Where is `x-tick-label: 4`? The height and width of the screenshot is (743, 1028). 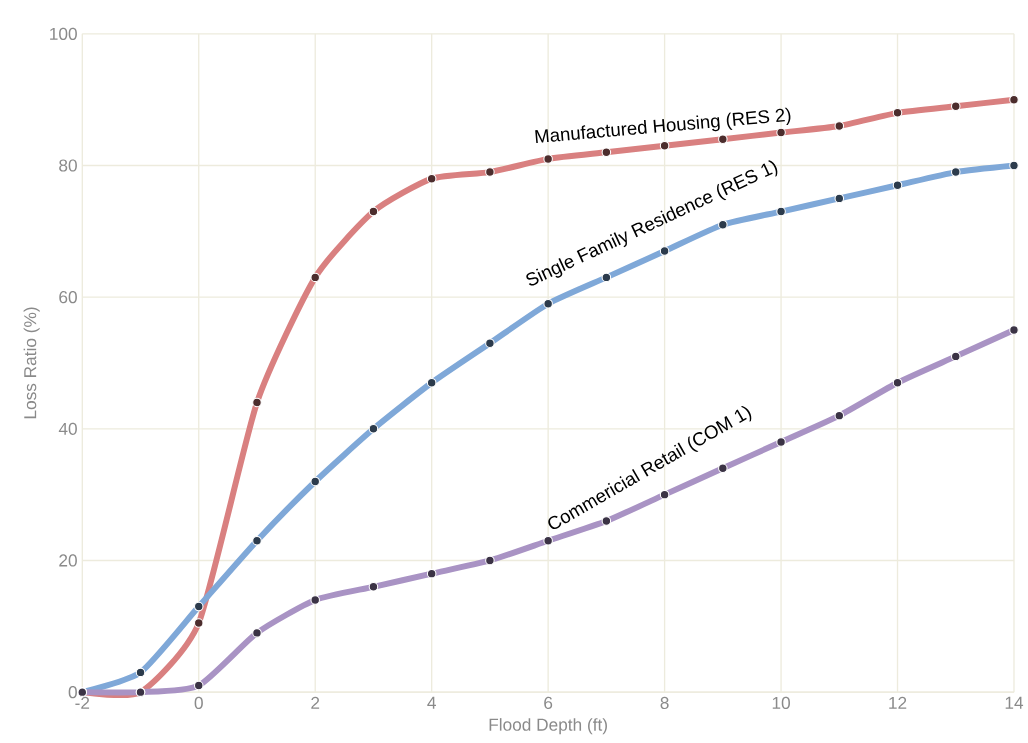
x-tick-label: 4 is located at coordinates (431, 703).